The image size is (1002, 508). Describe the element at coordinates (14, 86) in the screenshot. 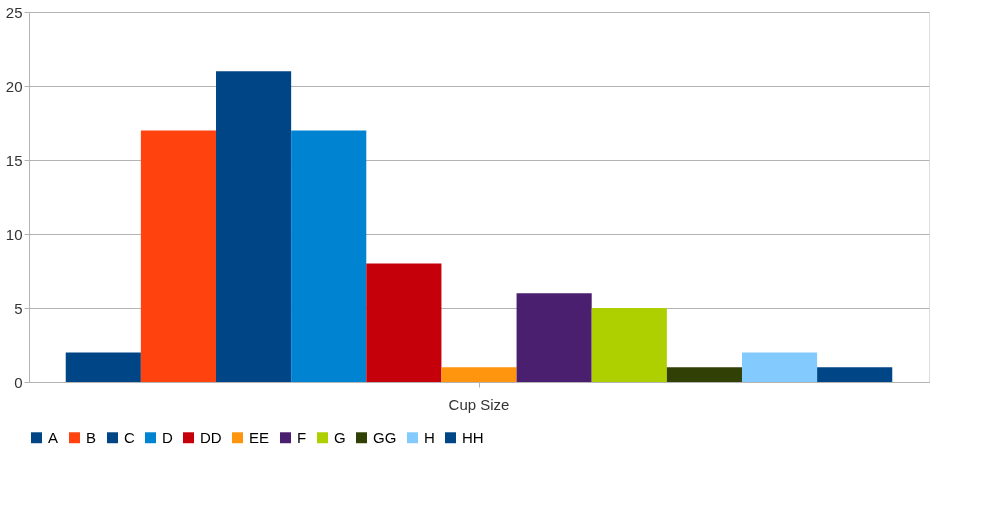

I see `y-tick-label: 20` at that location.